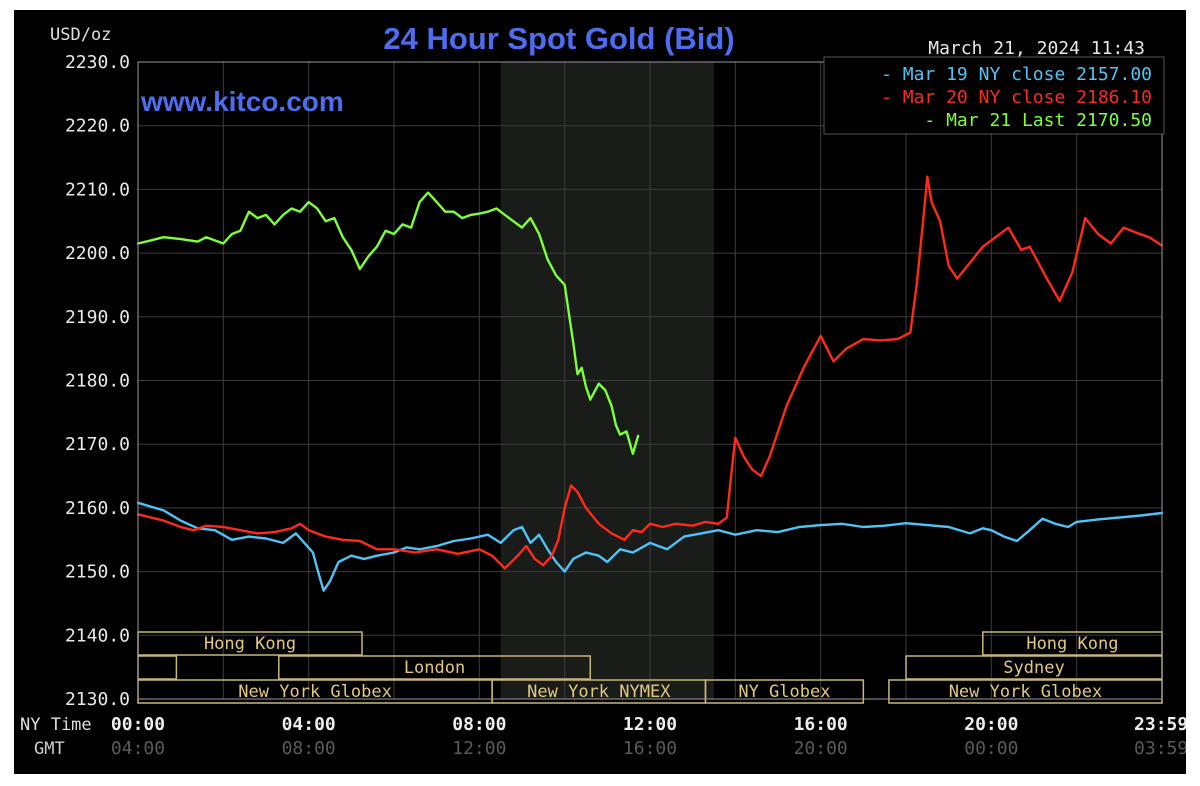 The height and width of the screenshot is (786, 1200). What do you see at coordinates (138, 748) in the screenshot?
I see `x-tick-label-gmt: 04:00` at bounding box center [138, 748].